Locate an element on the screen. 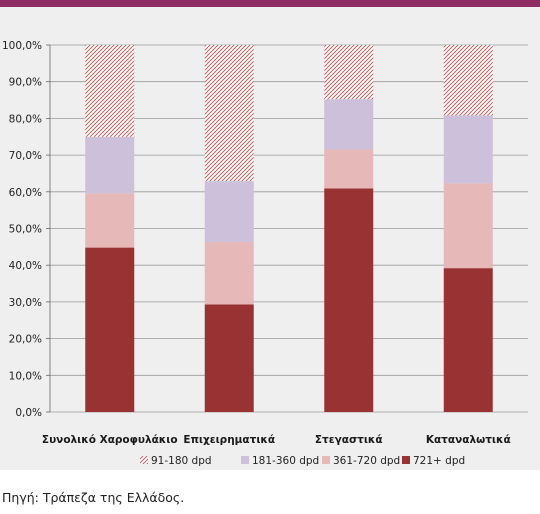 The width and height of the screenshot is (540, 514). legend-label: 361-720 dpd is located at coordinates (366, 461).